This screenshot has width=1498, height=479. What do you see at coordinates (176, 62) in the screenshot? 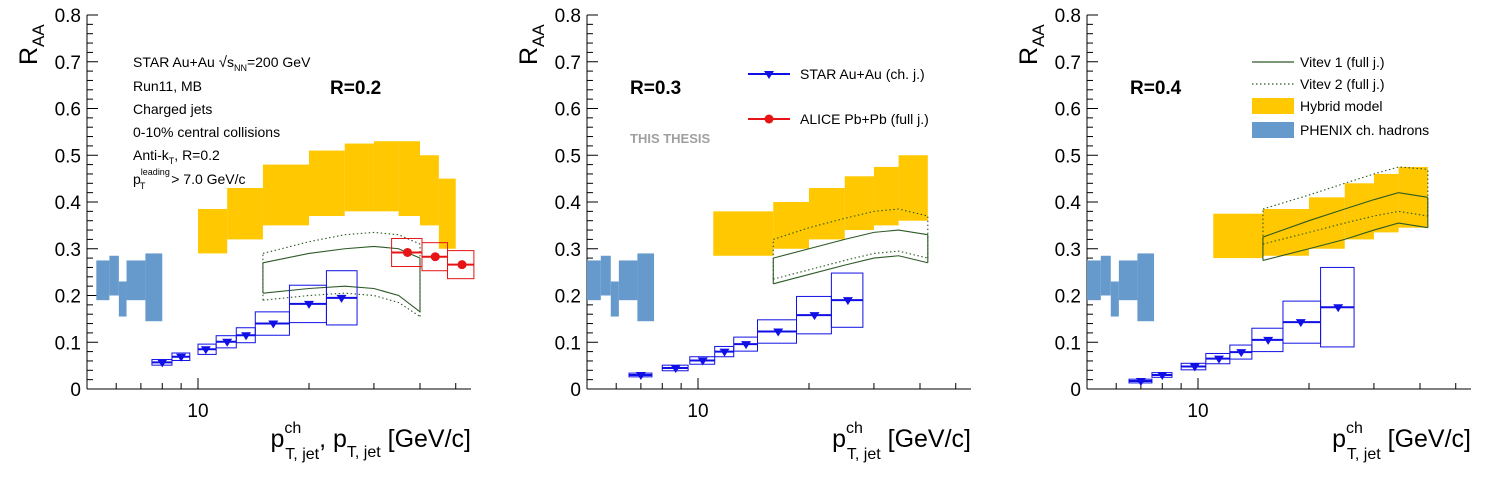
I see `star-label-main: STAR Au+Au` at bounding box center [176, 62].